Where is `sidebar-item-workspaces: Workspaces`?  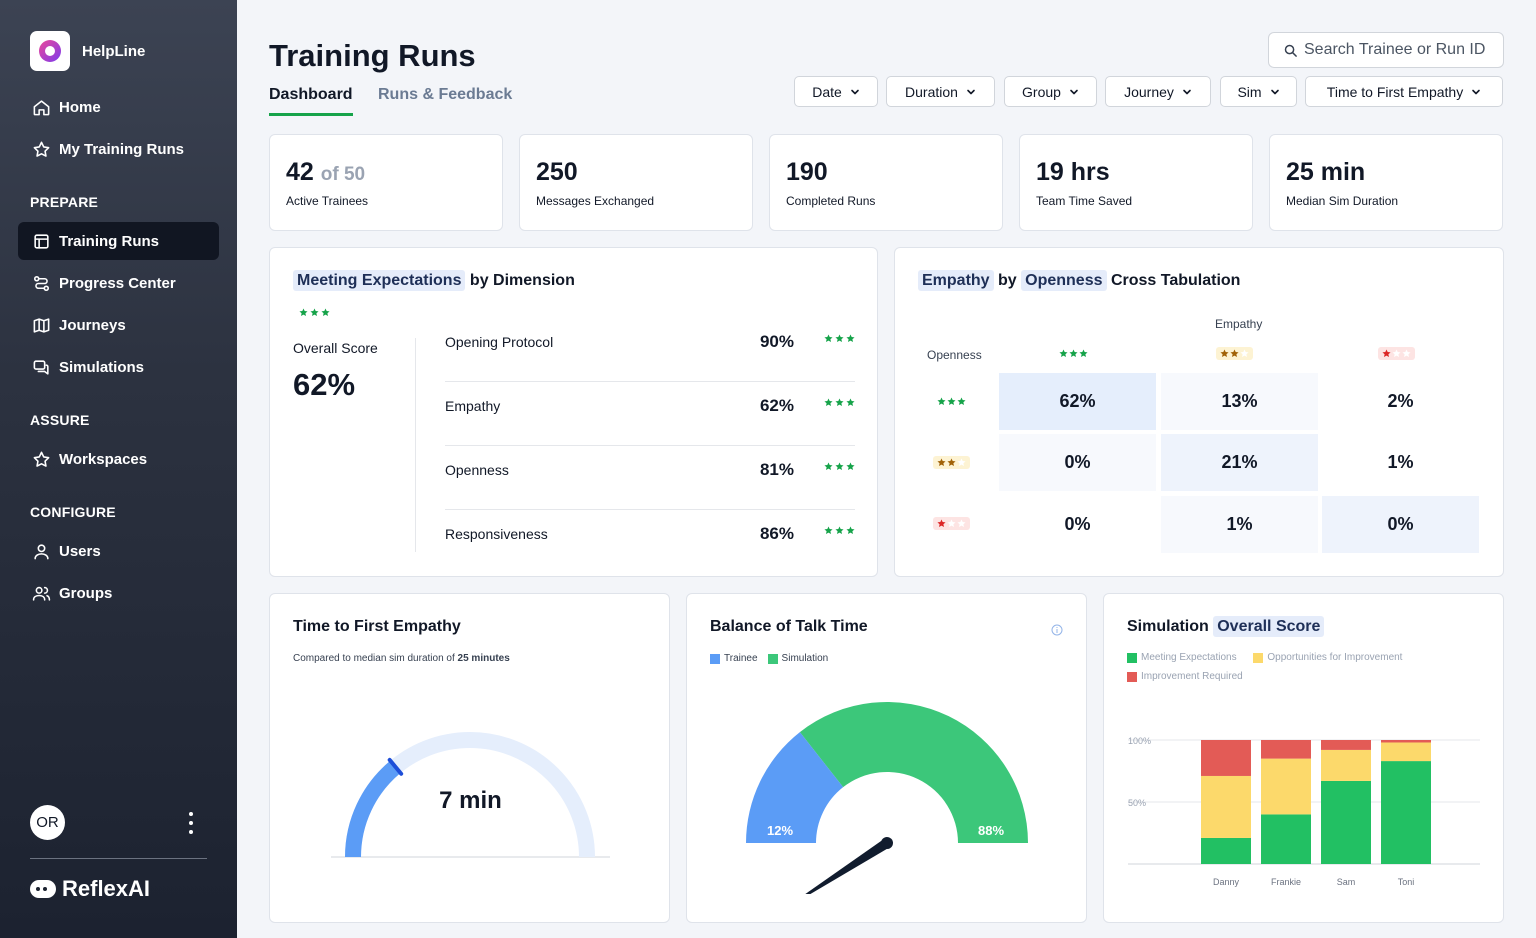 sidebar-item-workspaces: Workspaces is located at coordinates (118, 459).